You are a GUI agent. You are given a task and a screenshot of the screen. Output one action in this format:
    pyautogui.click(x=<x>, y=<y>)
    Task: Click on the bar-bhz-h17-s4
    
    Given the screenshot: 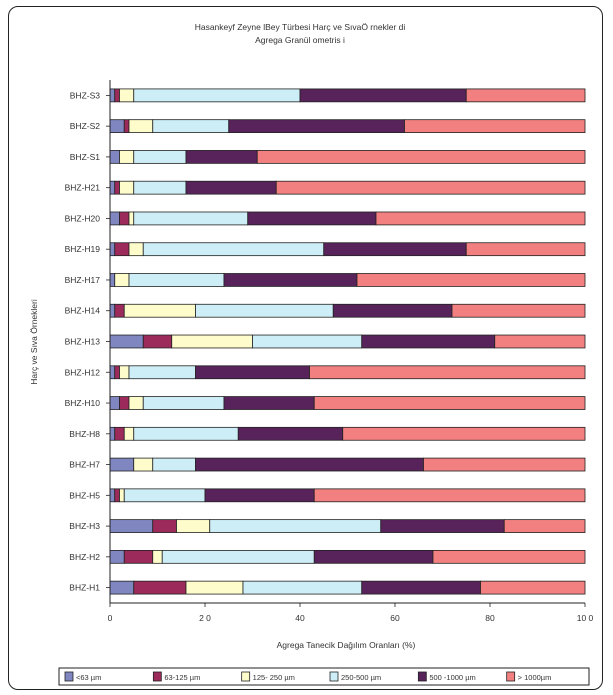 What is the action you would take?
    pyautogui.click(x=290, y=280)
    